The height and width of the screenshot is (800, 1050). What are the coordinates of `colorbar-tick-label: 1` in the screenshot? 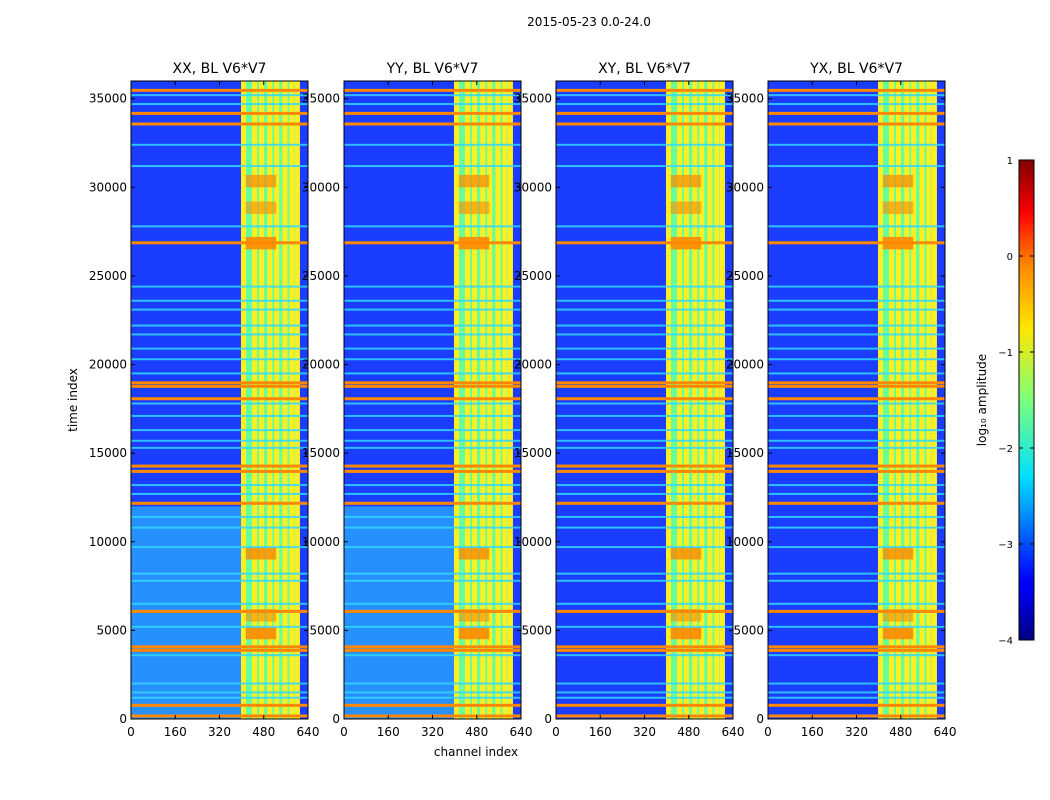 It's located at (1010, 161).